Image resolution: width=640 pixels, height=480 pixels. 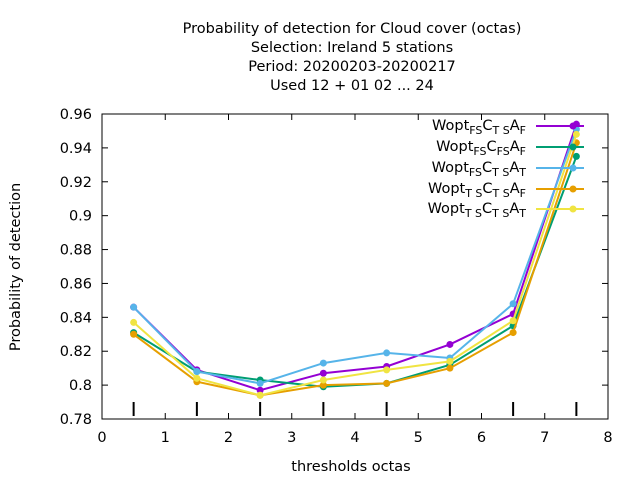 I want to click on legend-label: WoptFSCFSAF, so click(x=481, y=148).